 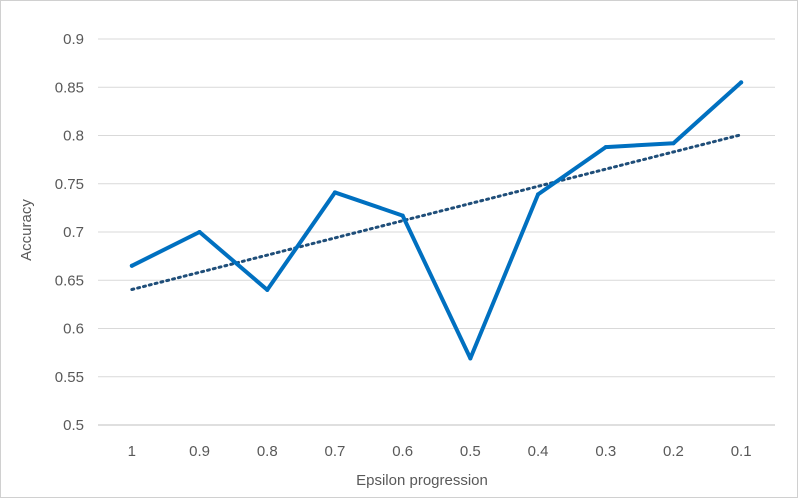 I want to click on x-tick-label: 0.1, so click(x=741, y=451).